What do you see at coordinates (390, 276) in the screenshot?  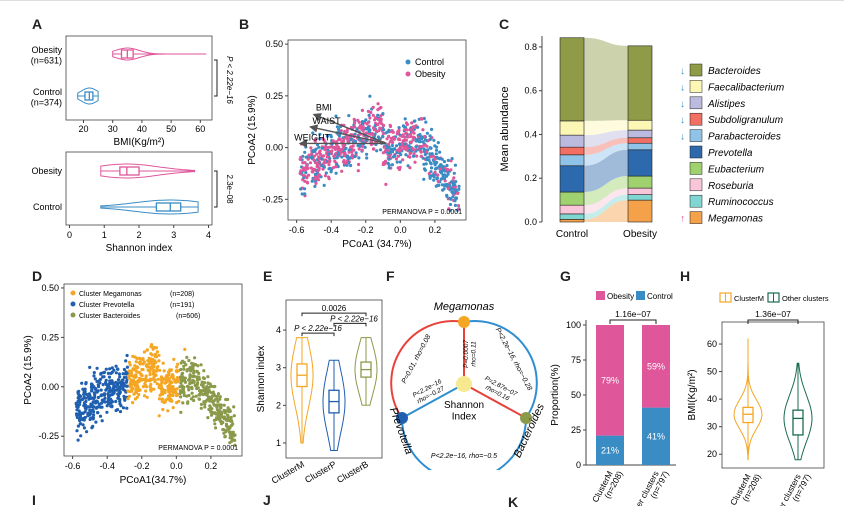 I see `panel-label-f: F` at bounding box center [390, 276].